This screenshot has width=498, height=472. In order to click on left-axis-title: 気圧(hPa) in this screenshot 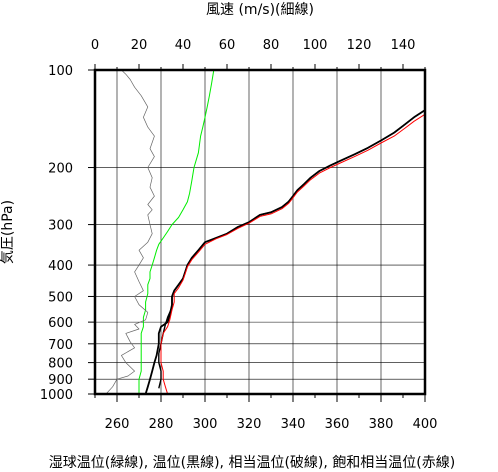, I will do `click(8, 232)`.